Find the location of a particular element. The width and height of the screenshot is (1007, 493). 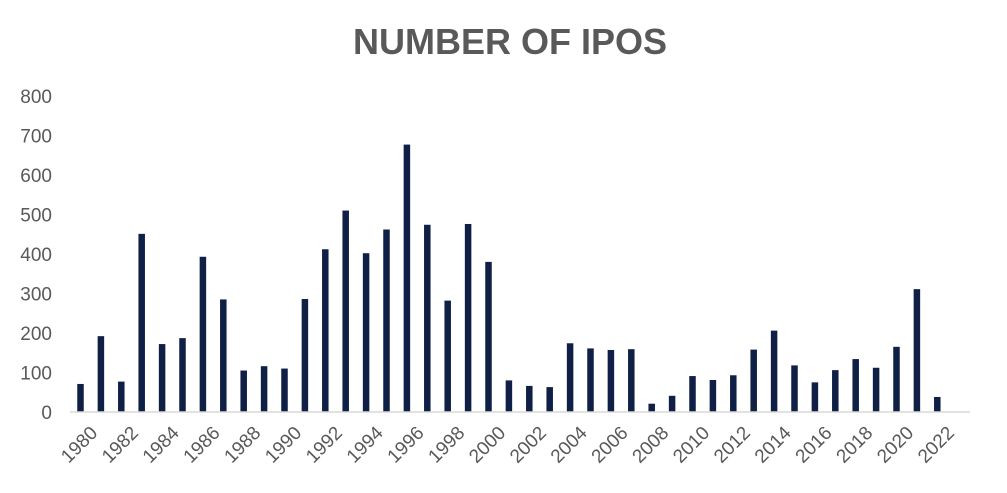

bar-2001 is located at coordinates (509, 396).